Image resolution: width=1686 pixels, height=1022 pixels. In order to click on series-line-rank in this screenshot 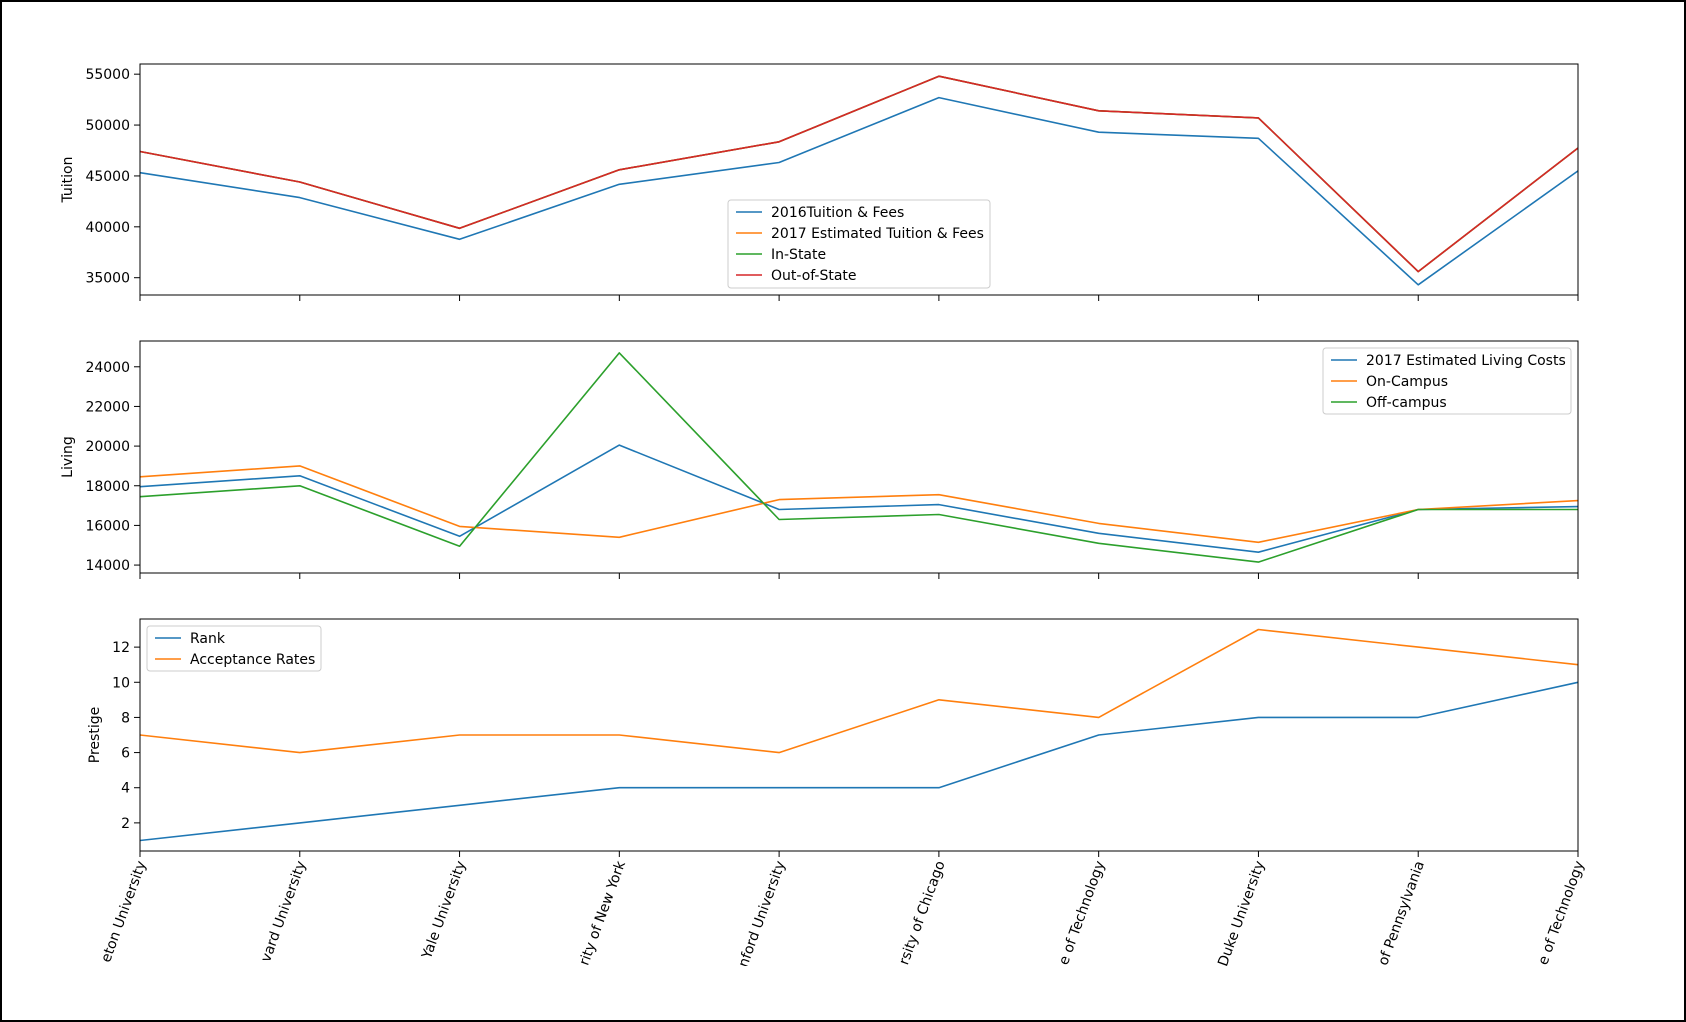, I will do `click(859, 761)`.